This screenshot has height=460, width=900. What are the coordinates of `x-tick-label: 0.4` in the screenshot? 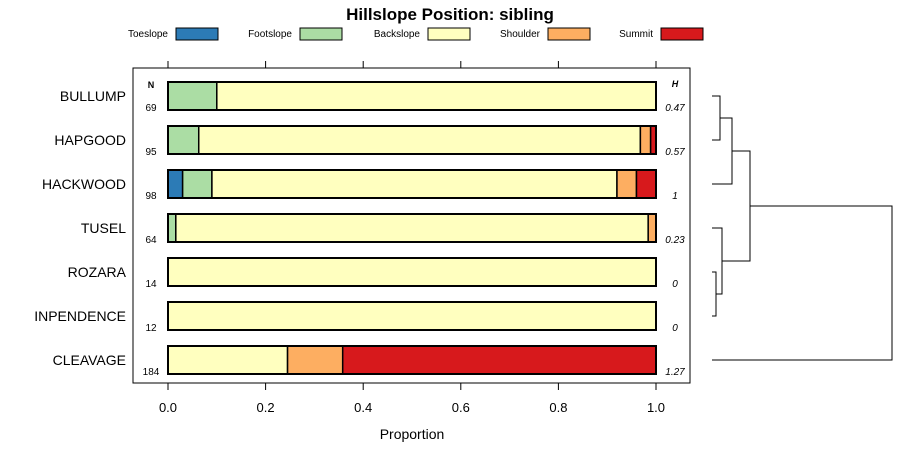 It's located at (363, 407).